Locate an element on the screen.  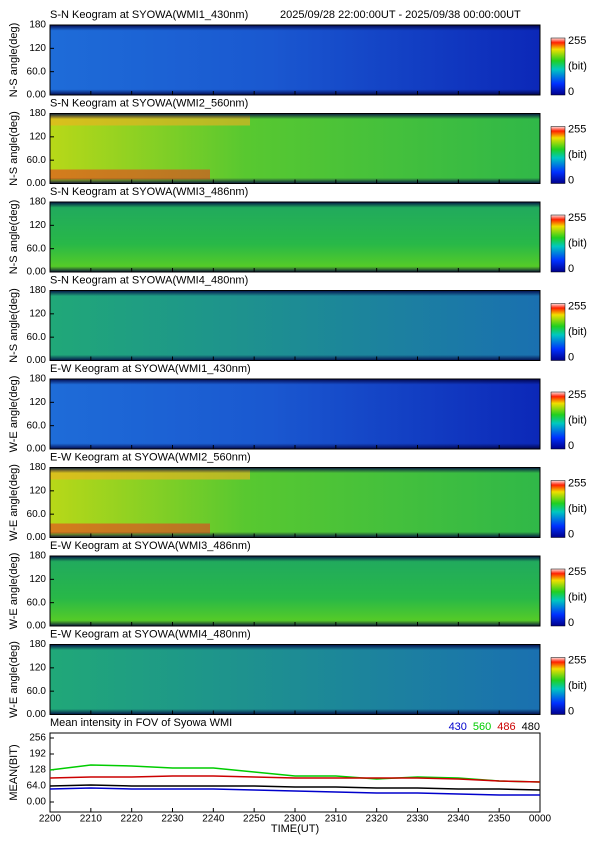
y-axis-label: MEAN(BIT) is located at coordinates (14, 772).